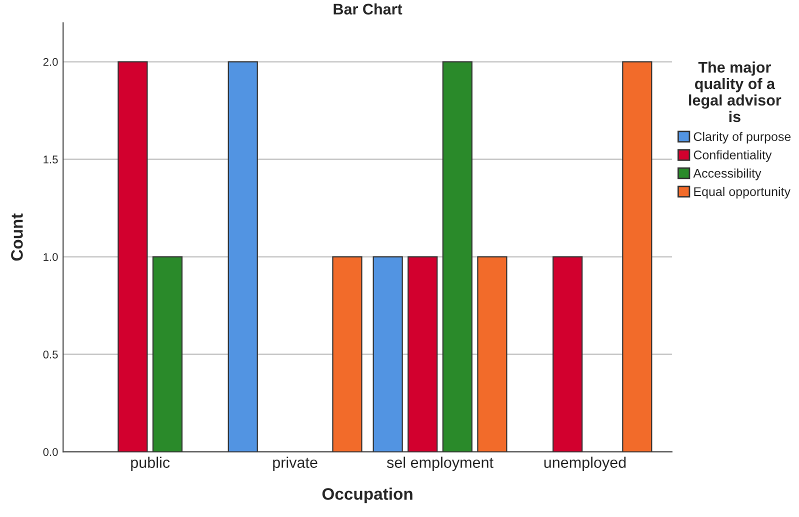 The height and width of the screenshot is (517, 799). What do you see at coordinates (368, 9) in the screenshot?
I see `chart-title: Bar Chart` at bounding box center [368, 9].